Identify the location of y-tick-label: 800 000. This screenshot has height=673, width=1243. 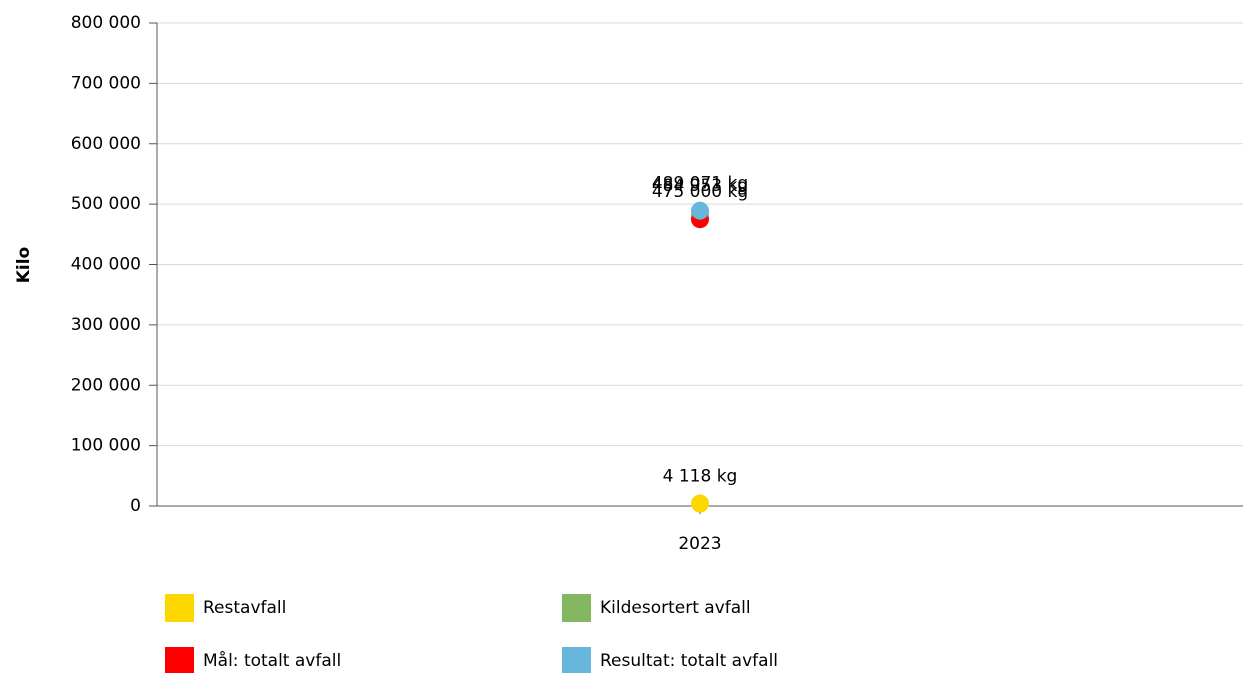
(106, 23).